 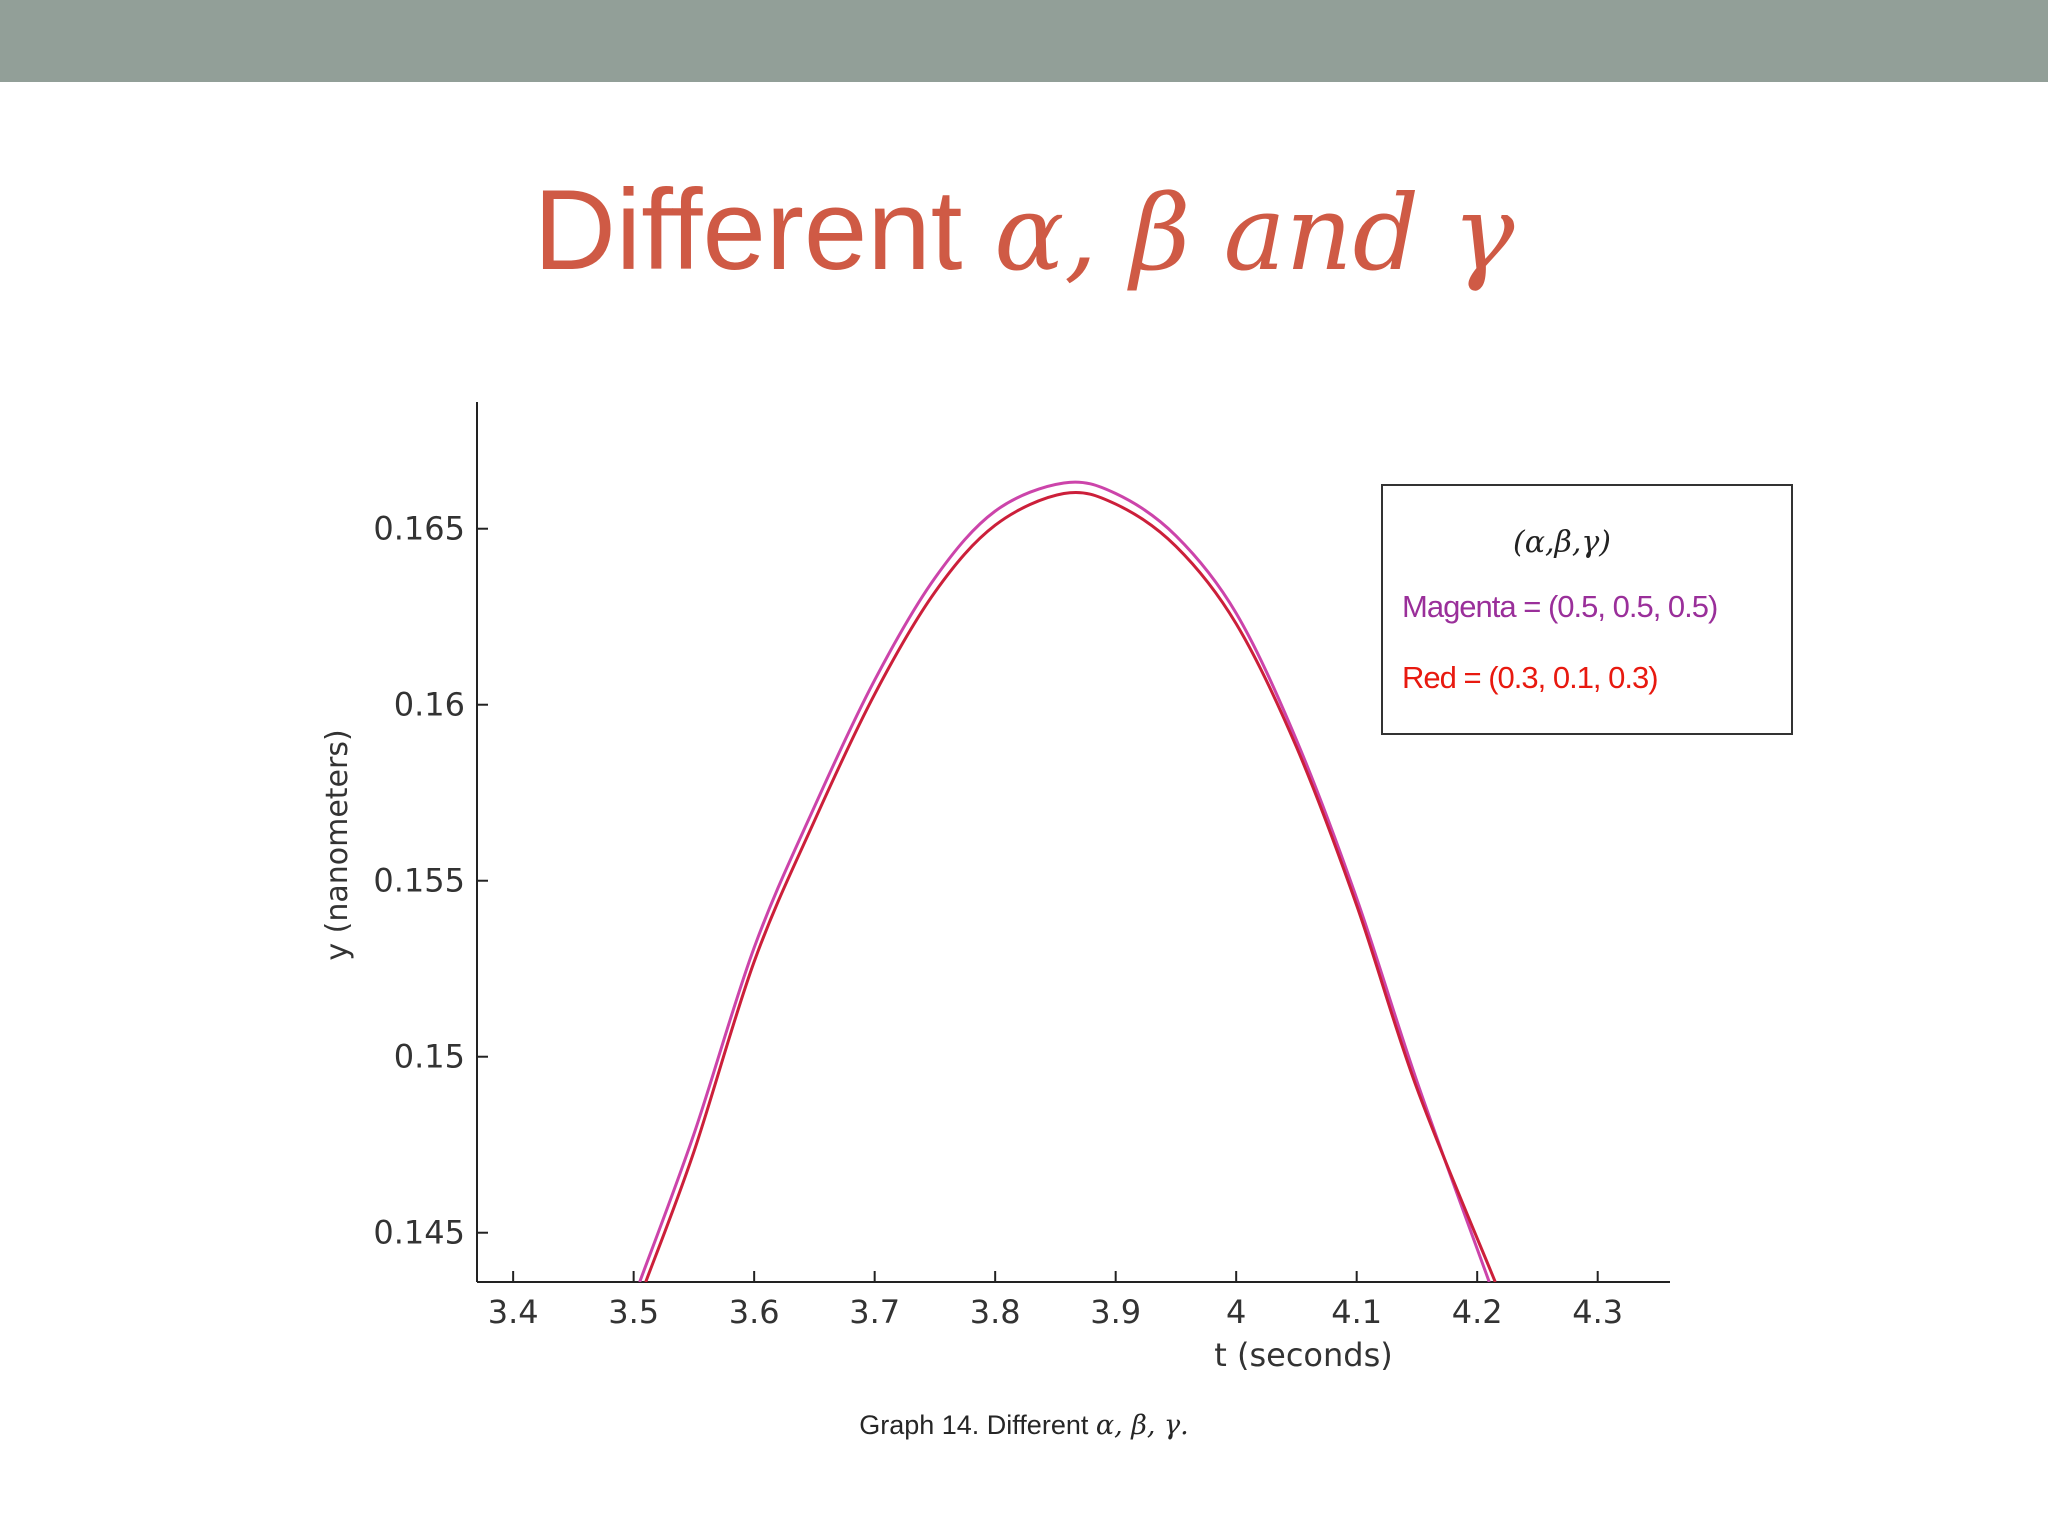 What do you see at coordinates (1024, 41) in the screenshot?
I see `top-bar` at bounding box center [1024, 41].